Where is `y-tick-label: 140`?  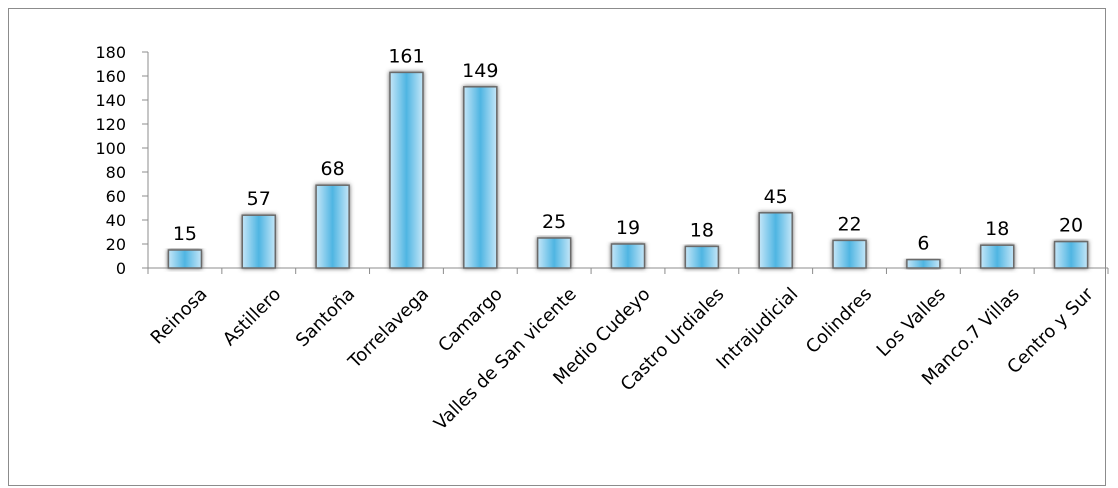 y-tick-label: 140 is located at coordinates (110, 100).